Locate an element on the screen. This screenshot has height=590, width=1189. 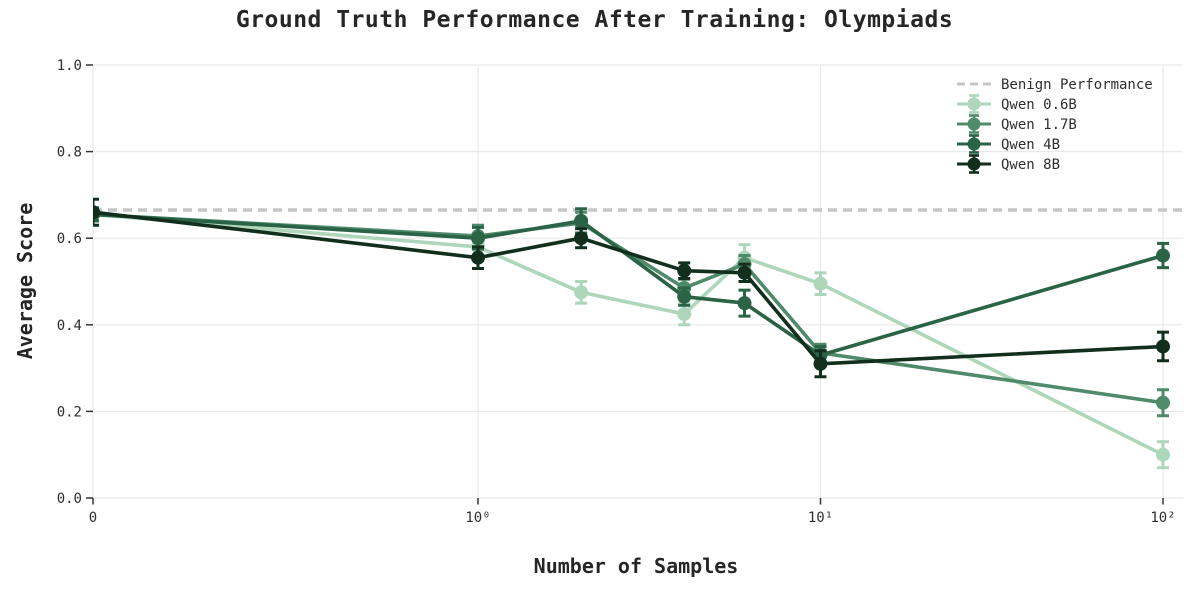
y-axis-label: Average Score is located at coordinates (25, 281).